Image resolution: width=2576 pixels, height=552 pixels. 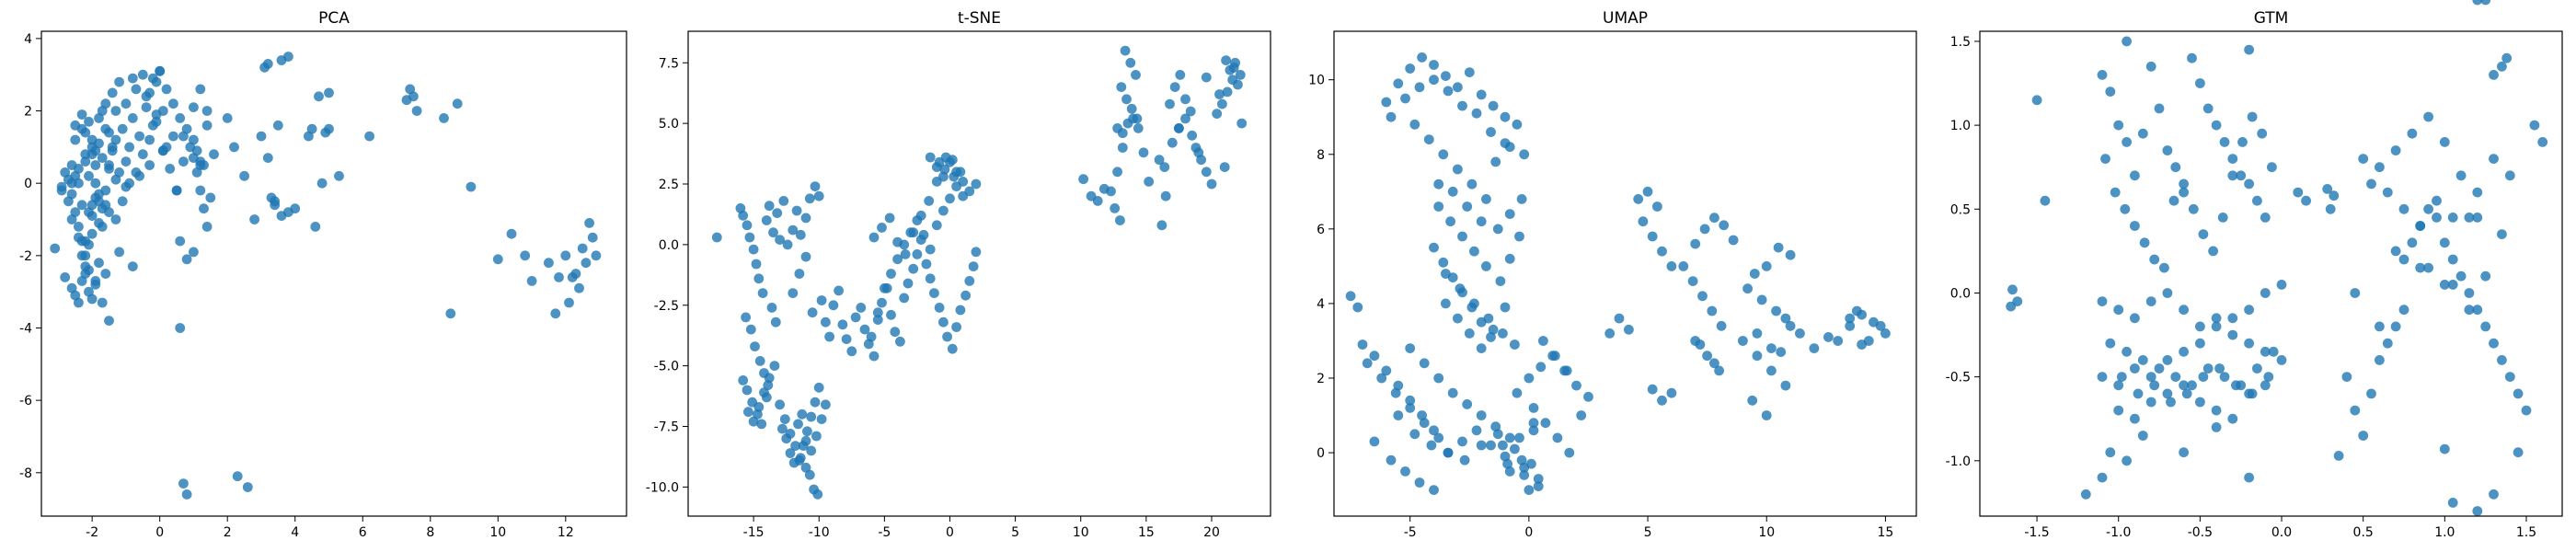 What do you see at coordinates (662, 487) in the screenshot?
I see `y-tick-label: -10.0` at bounding box center [662, 487].